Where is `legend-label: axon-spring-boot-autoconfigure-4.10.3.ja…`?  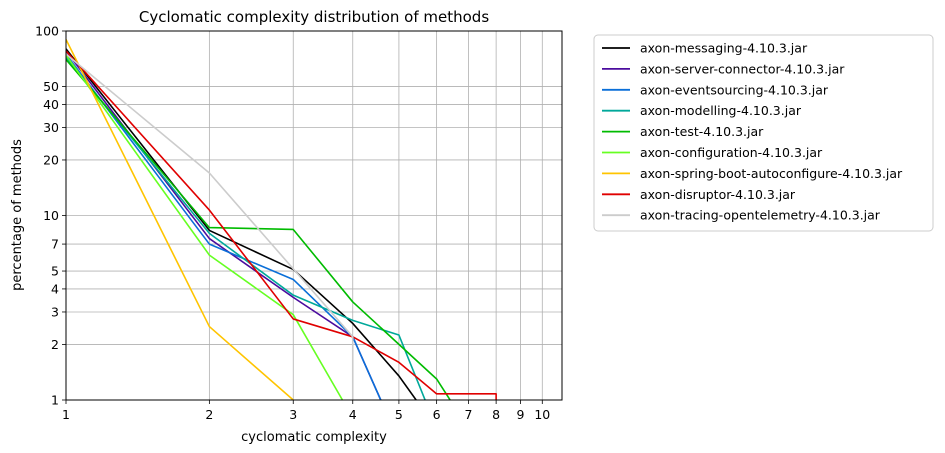 legend-label: axon-spring-boot-autoconfigure-4.10.3.ja… is located at coordinates (771, 173).